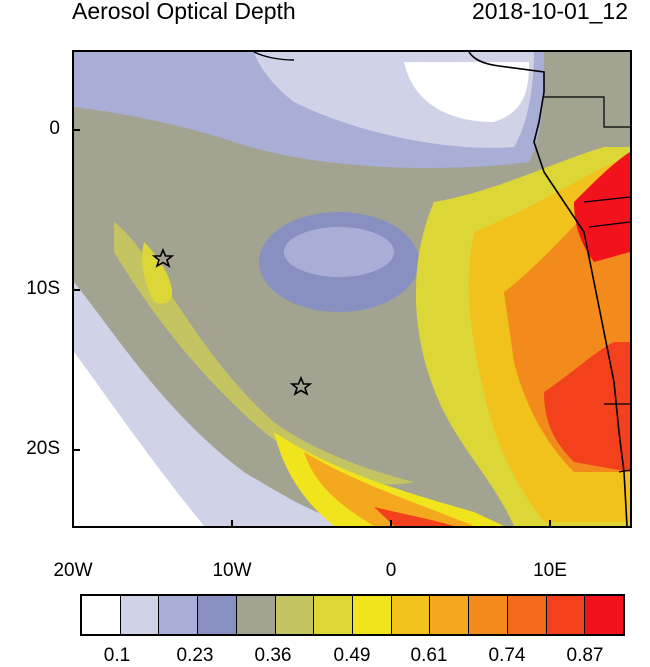  Describe the element at coordinates (549, 12) in the screenshot. I see `map-timestamp: 2018-10-01_12` at that location.